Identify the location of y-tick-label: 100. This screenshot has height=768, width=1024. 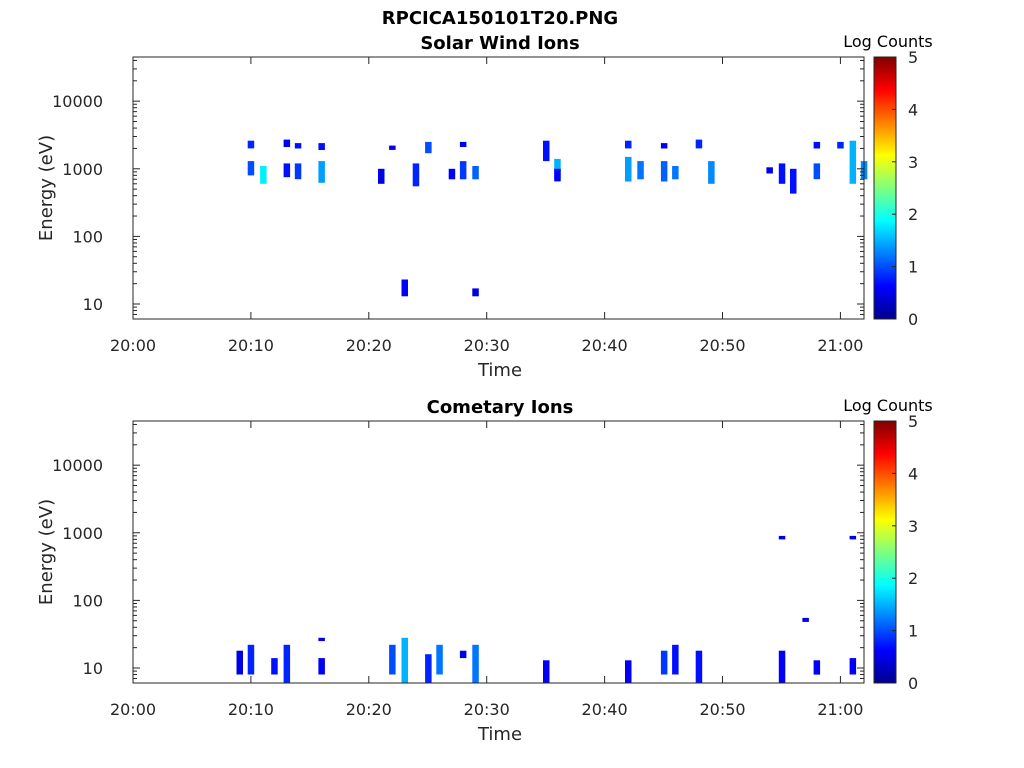
(87, 600).